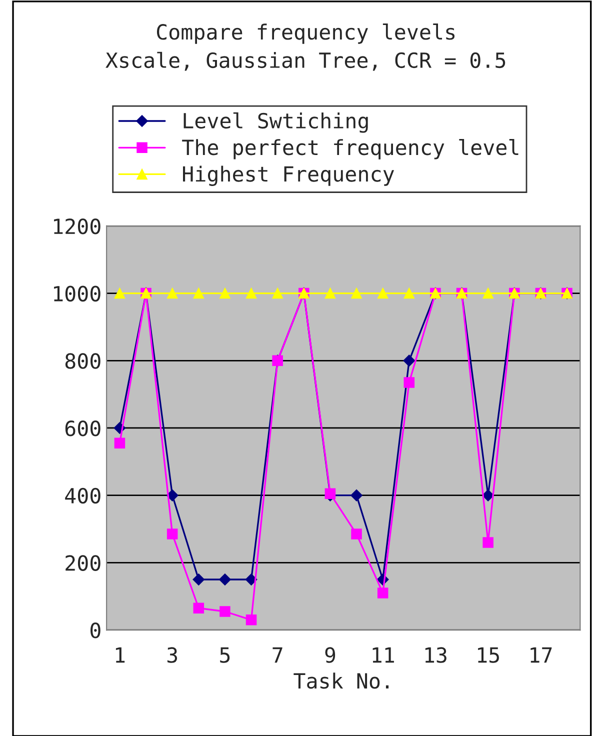  Describe the element at coordinates (77, 226) in the screenshot. I see `y-tick-label: 1200` at that location.